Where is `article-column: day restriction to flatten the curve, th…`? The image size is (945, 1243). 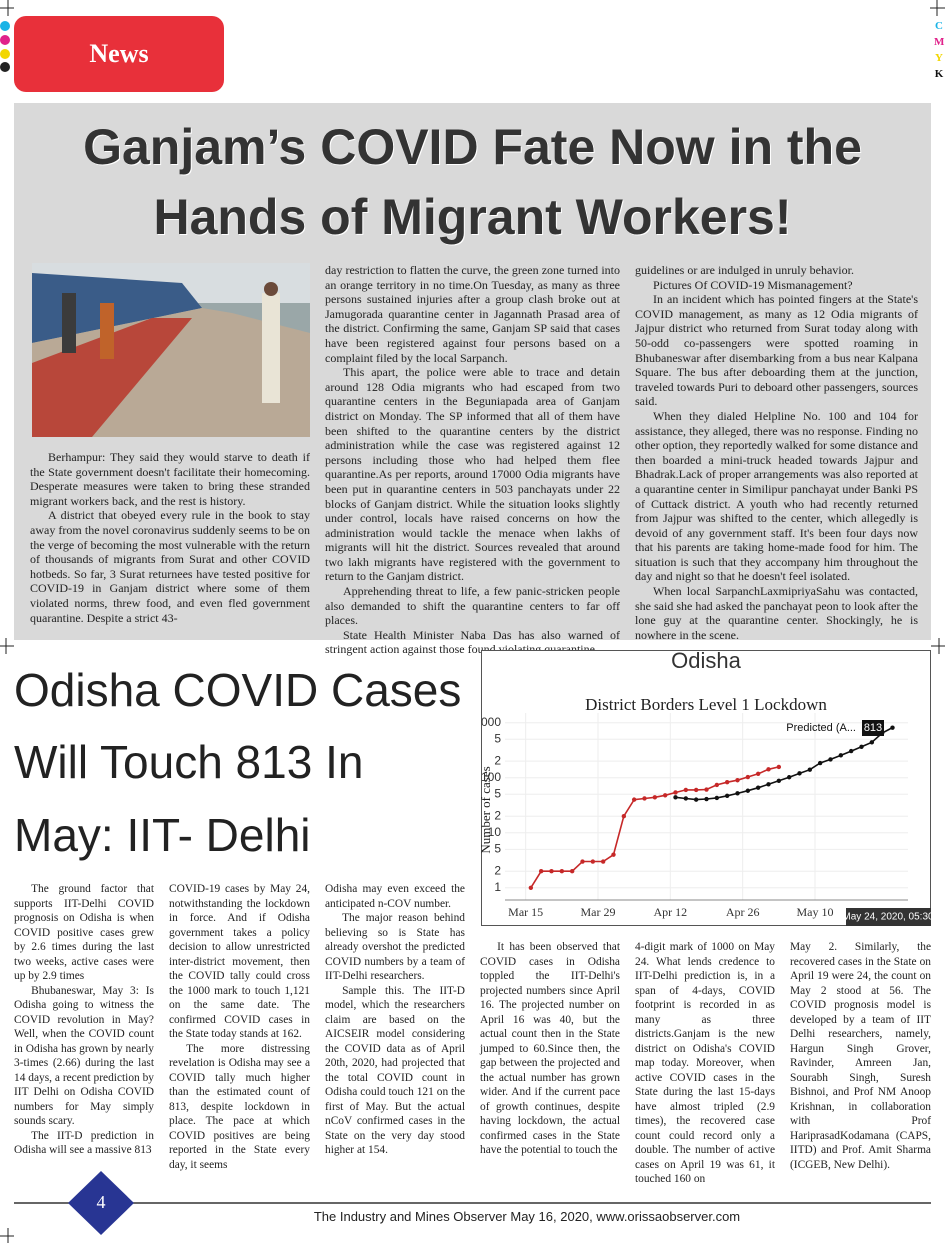 article-column: day restriction to flatten the curve, th… is located at coordinates (472, 460).